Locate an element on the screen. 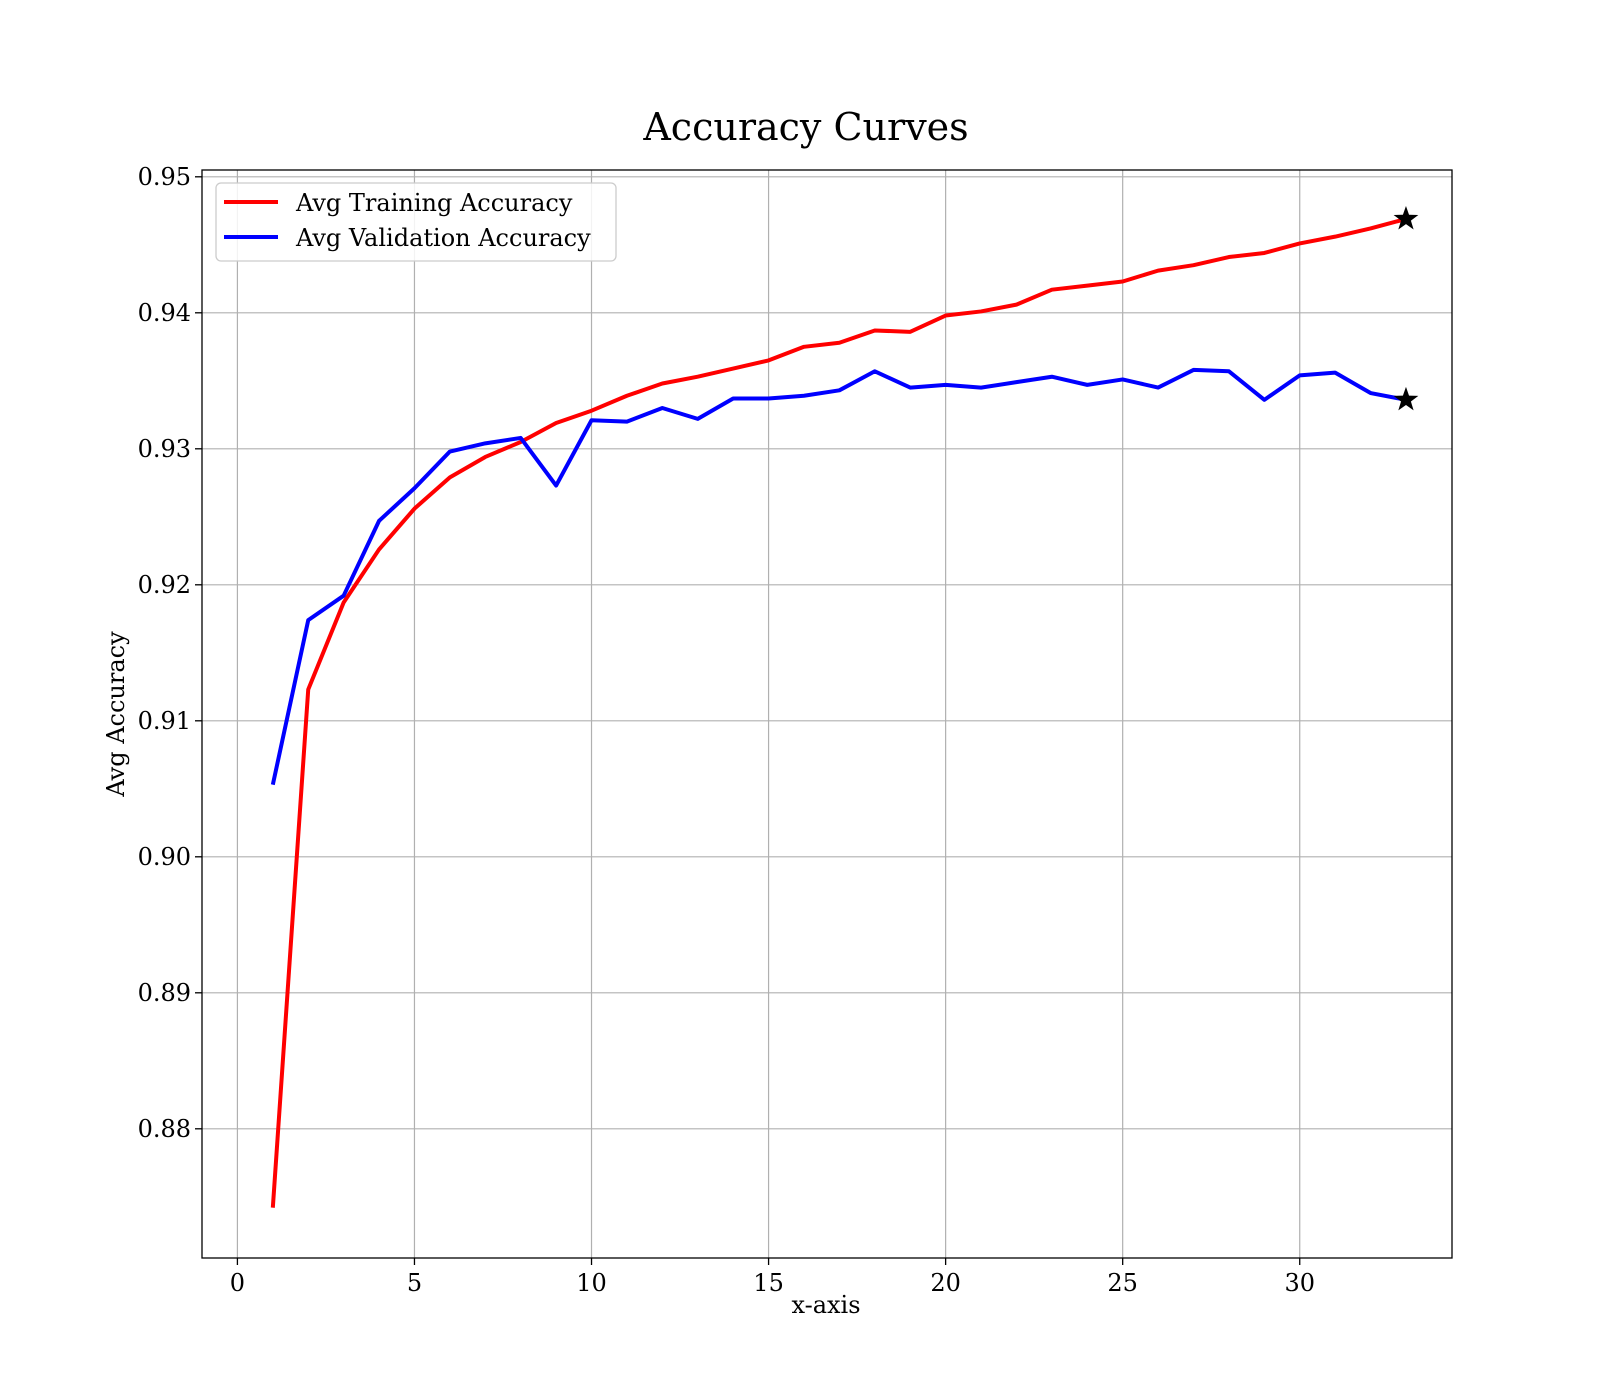 The image size is (1600, 1400). x-tick-label: 0 is located at coordinates (237, 1283).